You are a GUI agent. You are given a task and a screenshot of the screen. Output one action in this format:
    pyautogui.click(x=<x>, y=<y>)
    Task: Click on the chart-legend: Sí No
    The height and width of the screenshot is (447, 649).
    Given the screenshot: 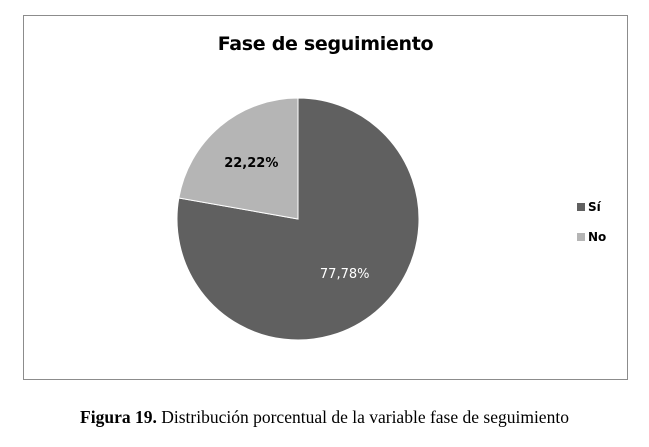 What is the action you would take?
    pyautogui.click(x=591, y=229)
    